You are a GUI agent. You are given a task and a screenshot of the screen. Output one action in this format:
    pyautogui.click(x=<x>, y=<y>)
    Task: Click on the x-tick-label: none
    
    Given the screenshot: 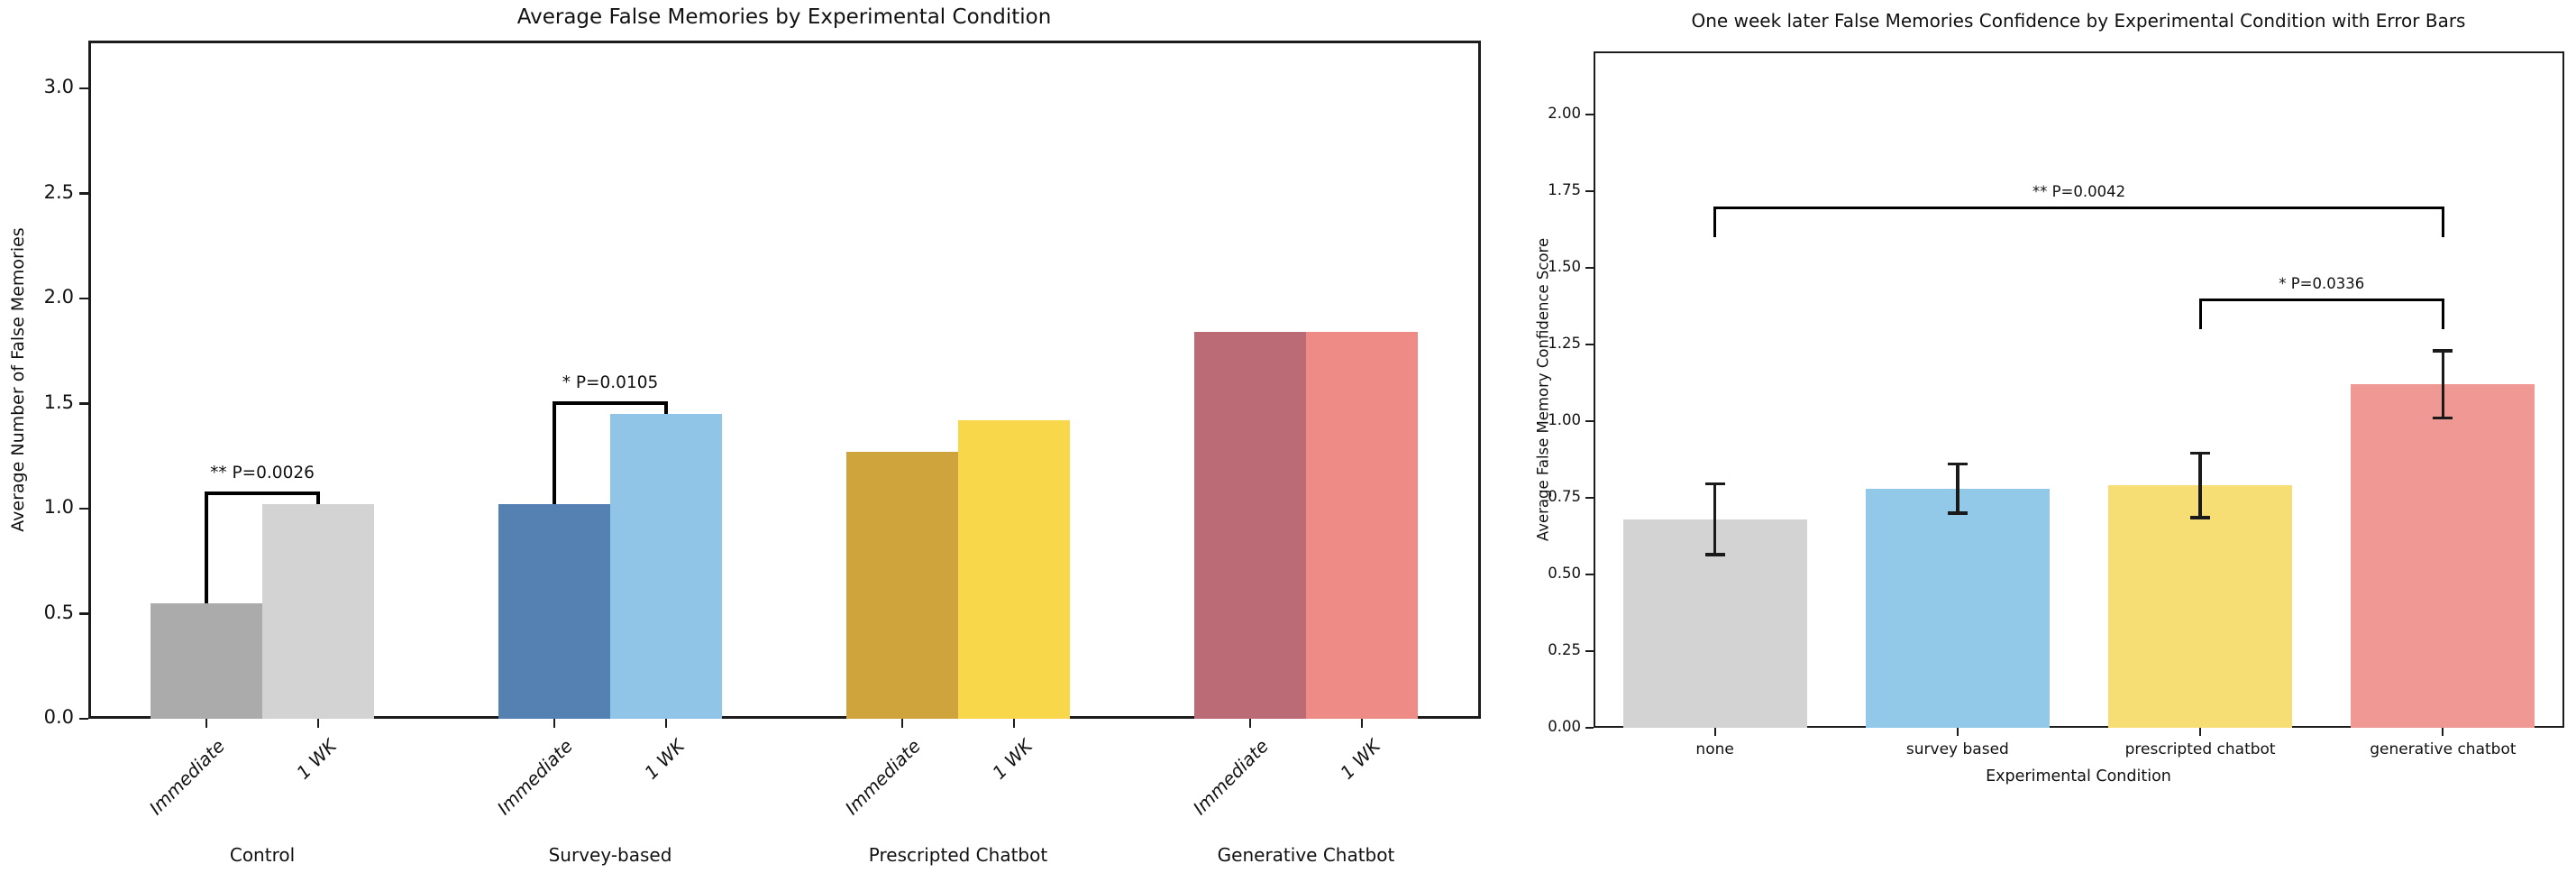 What is the action you would take?
    pyautogui.click(x=1714, y=749)
    